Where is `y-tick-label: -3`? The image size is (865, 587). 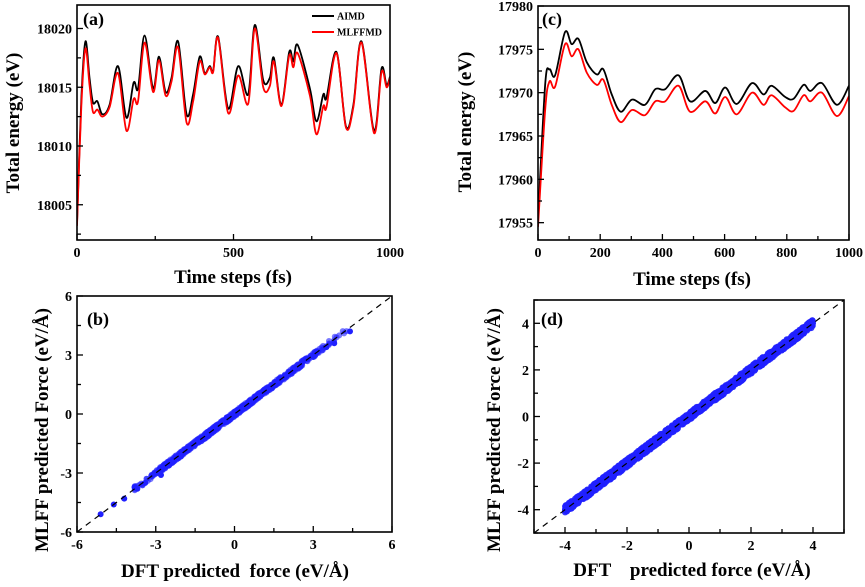 y-tick-label: -3 is located at coordinates (66, 474).